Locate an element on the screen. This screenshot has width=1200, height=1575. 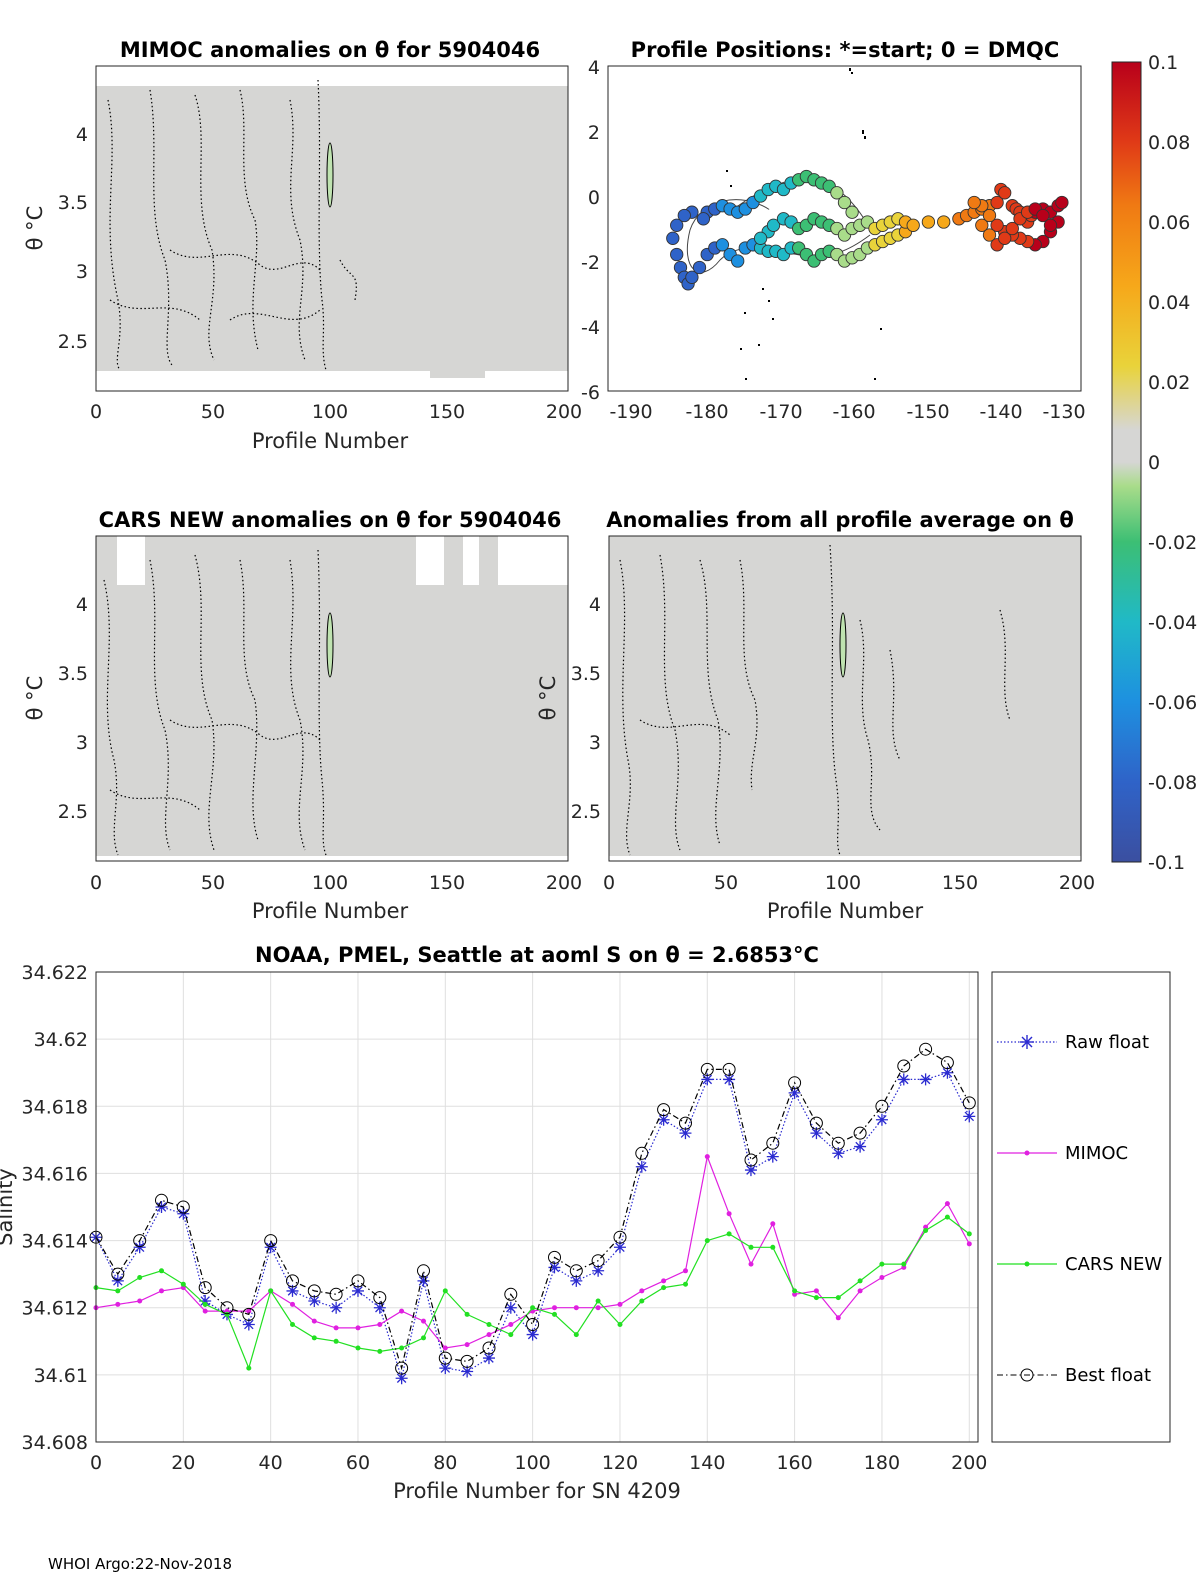
mimoc-field is located at coordinates (332, 228).